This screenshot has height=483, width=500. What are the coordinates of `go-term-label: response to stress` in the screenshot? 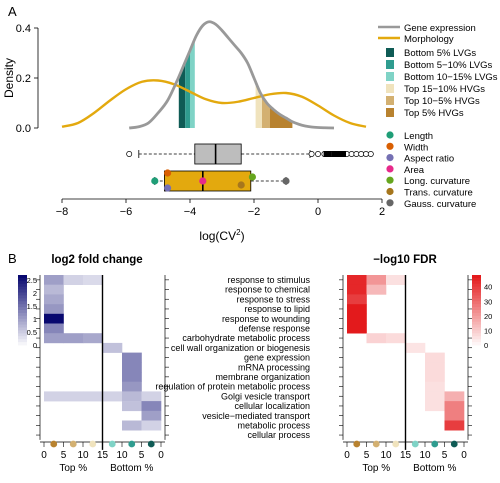 It's located at (273, 299).